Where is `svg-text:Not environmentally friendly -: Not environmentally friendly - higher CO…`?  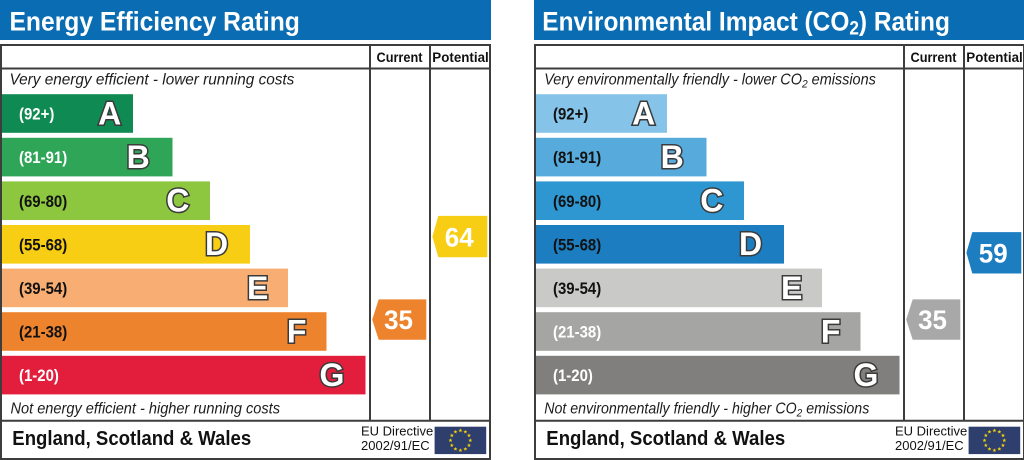
svg-text:Not environmentally friendly -: Not environmentally friendly - higher CO… is located at coordinates (707, 410).